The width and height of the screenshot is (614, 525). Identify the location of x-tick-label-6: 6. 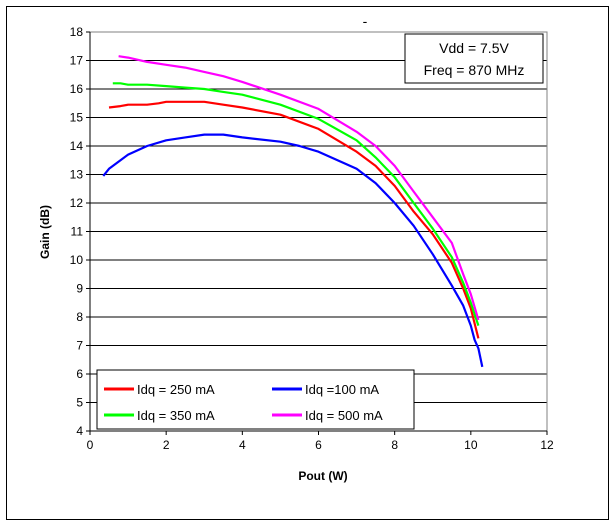
(318, 445).